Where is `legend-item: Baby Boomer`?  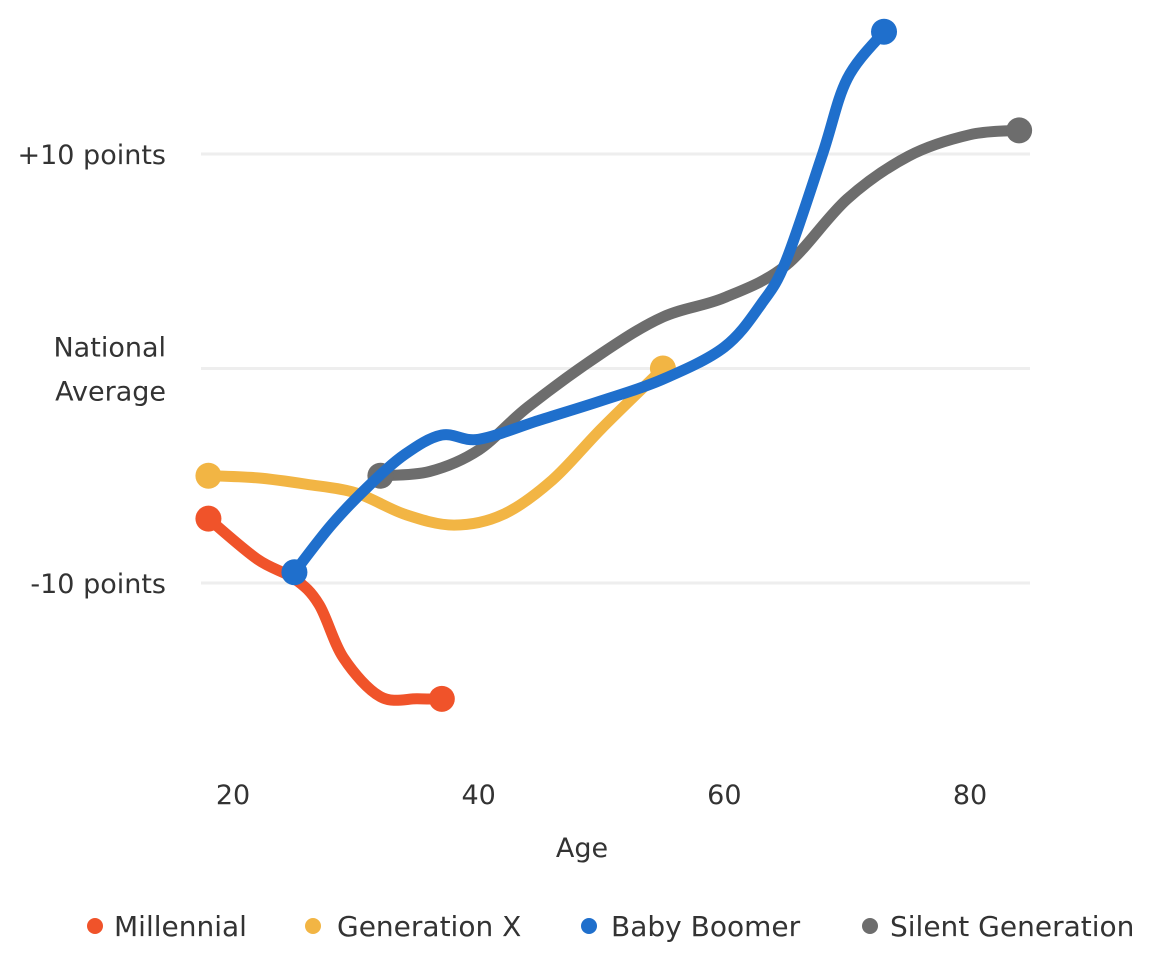
legend-item: Baby Boomer is located at coordinates (691, 926).